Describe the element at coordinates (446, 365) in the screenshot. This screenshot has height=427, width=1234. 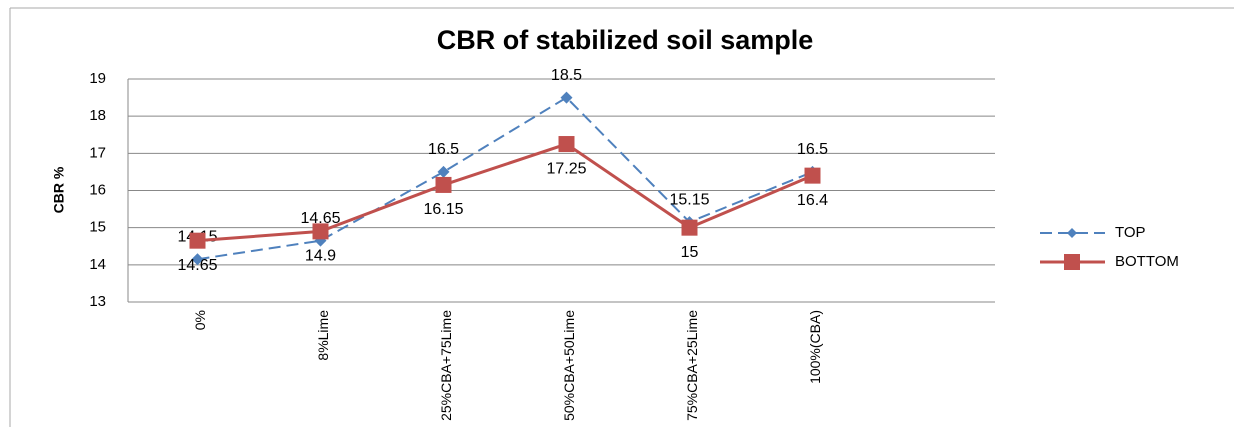
I see `x-tick-label: 25%CBA+75Lime` at that location.